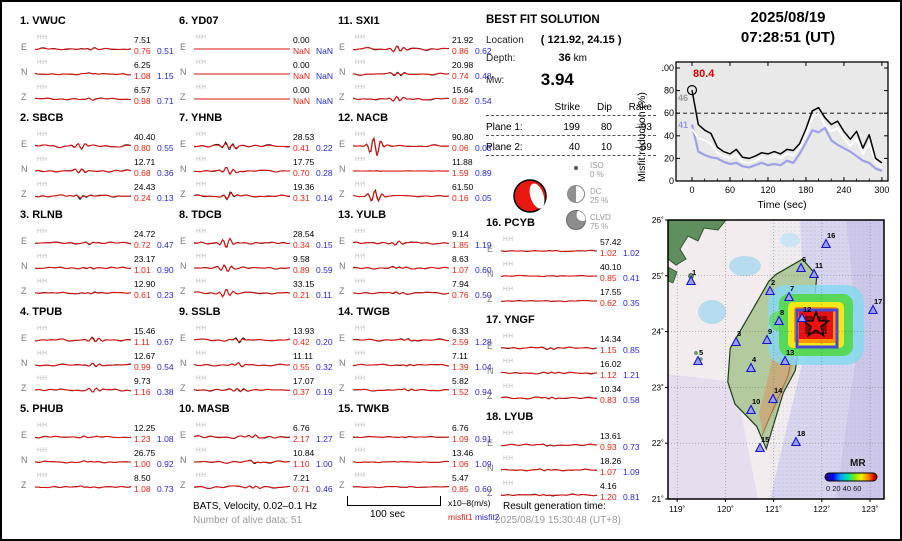 Image resolution: width=902 pixels, height=541 pixels. I want to click on misfit1-value: 0.99, so click(142, 366).